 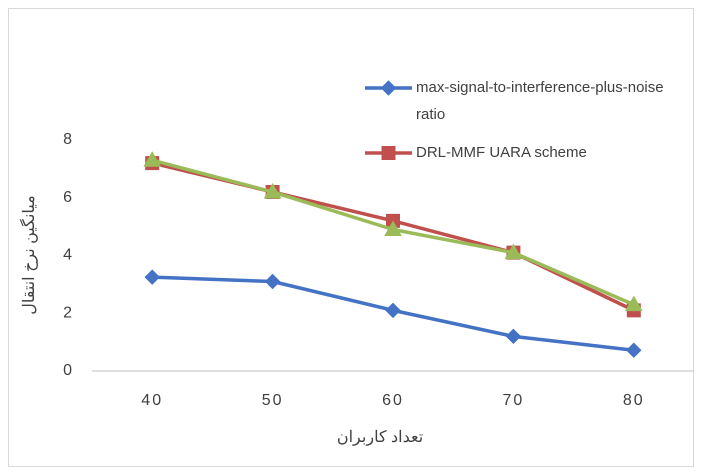 I want to click on legend-item: DRL-MMF UARA scheme, so click(x=476, y=152).